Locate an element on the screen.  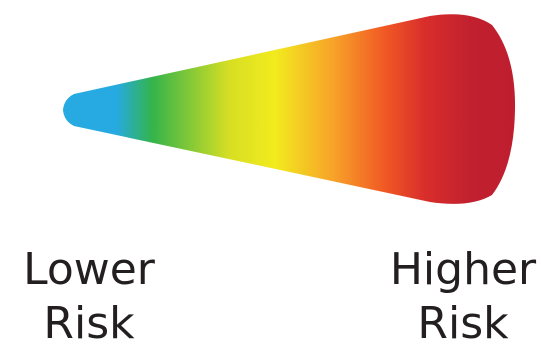
higher-risk-label-line2: Risk is located at coordinates (463, 323).